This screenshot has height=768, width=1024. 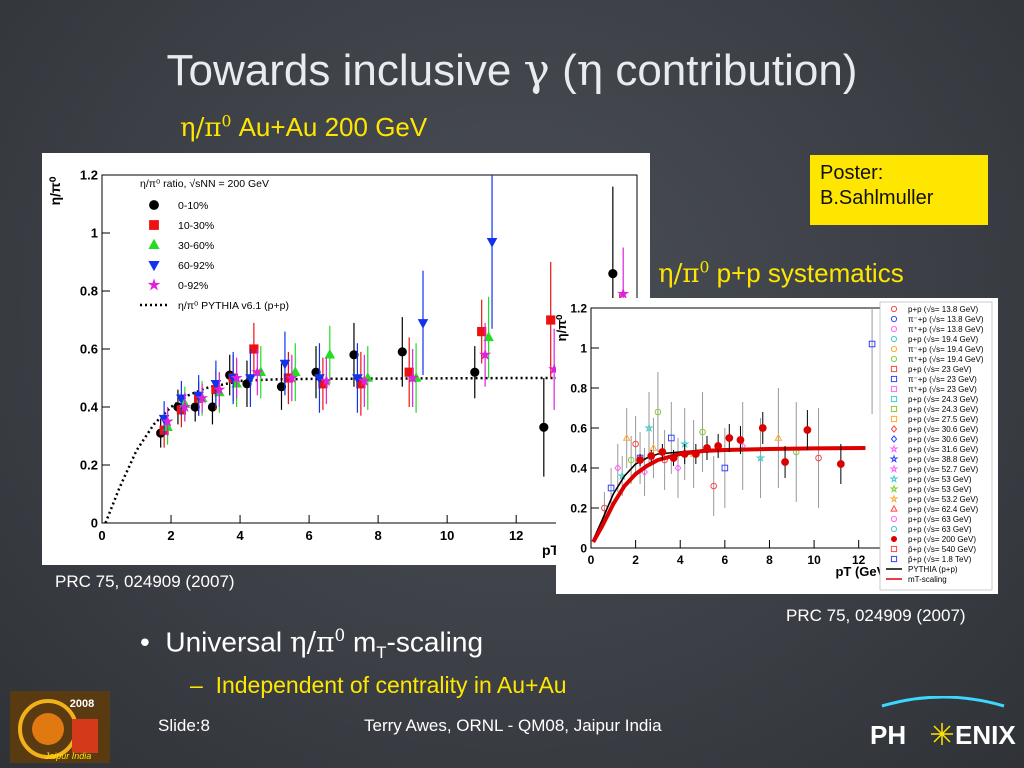 I want to click on svg-text: PH, so click(x=888, y=735).